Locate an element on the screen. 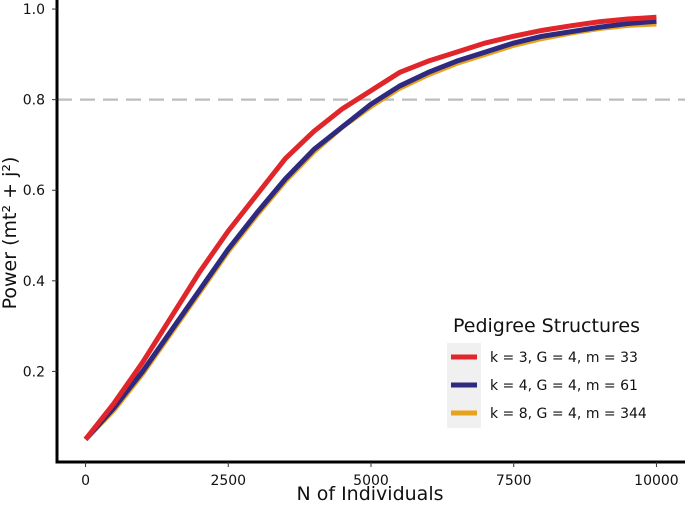 The height and width of the screenshot is (505, 685). x-tick-label: 2500 is located at coordinates (228, 481).